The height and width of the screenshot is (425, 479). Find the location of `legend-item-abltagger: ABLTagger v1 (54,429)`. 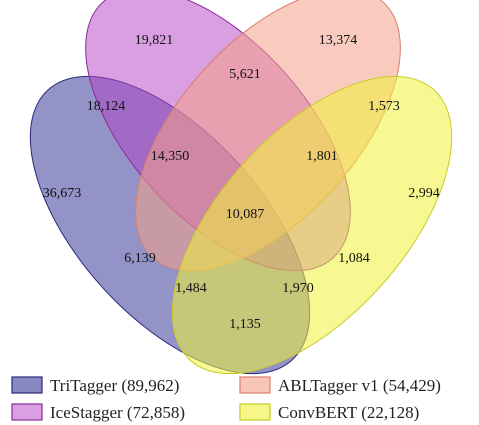

legend-item-abltagger: ABLTagger v1 (54,429) is located at coordinates (340, 385).